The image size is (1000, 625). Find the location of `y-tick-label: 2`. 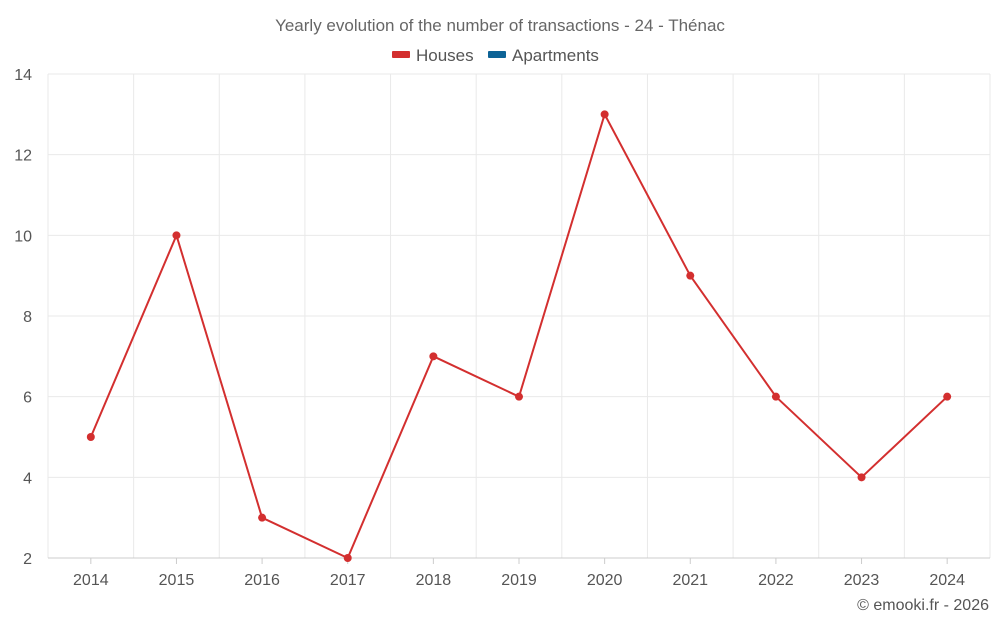

y-tick-label: 2 is located at coordinates (27, 559).